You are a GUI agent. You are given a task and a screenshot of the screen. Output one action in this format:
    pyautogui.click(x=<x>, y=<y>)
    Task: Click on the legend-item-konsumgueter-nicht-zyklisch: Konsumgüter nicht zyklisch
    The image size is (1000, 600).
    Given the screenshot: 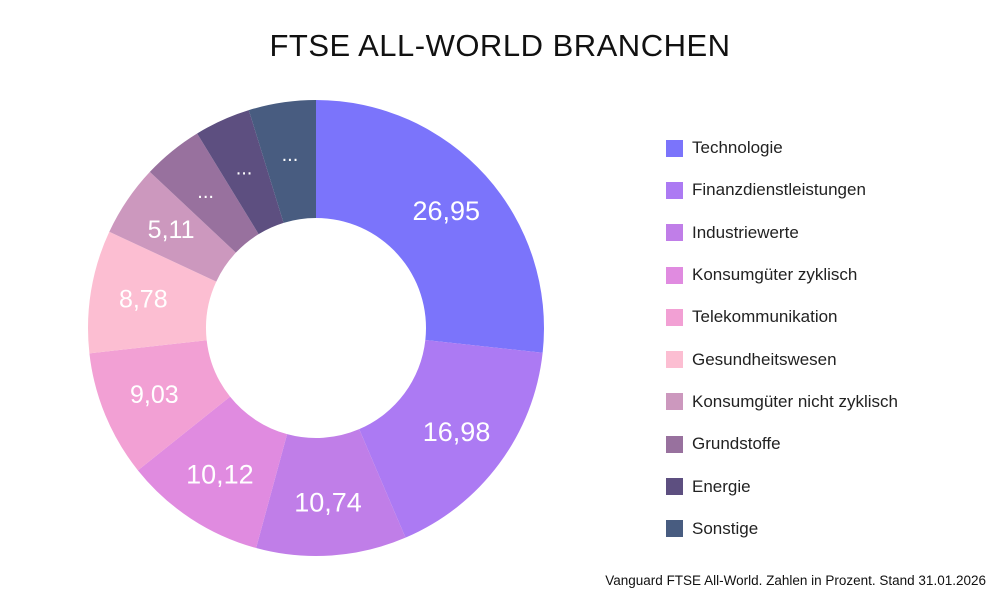 What is the action you would take?
    pyautogui.click(x=782, y=402)
    